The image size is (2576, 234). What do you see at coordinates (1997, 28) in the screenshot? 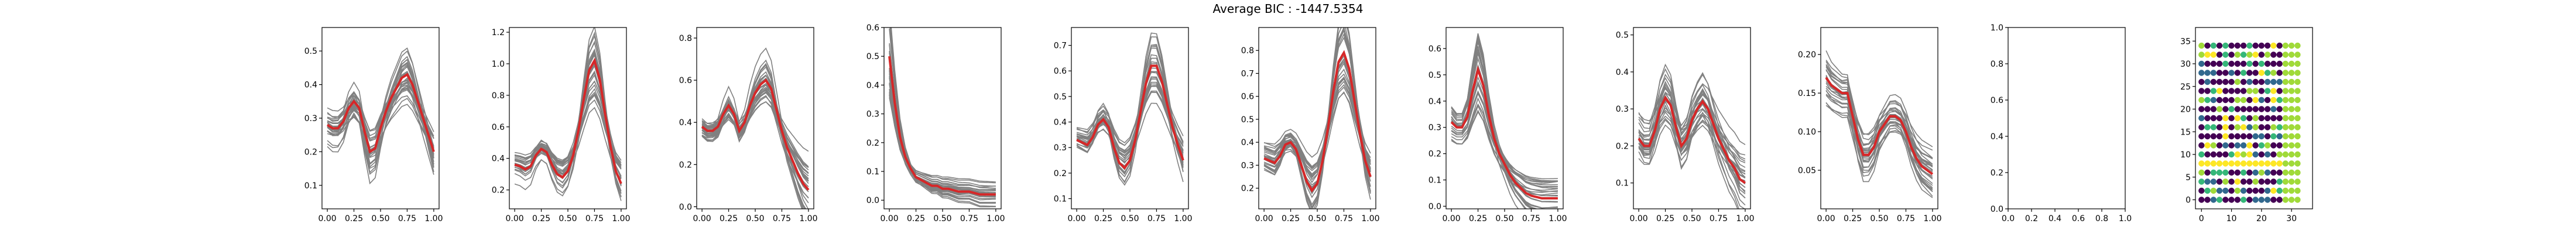
I see `y-tick-label: 1.0` at bounding box center [1997, 28].